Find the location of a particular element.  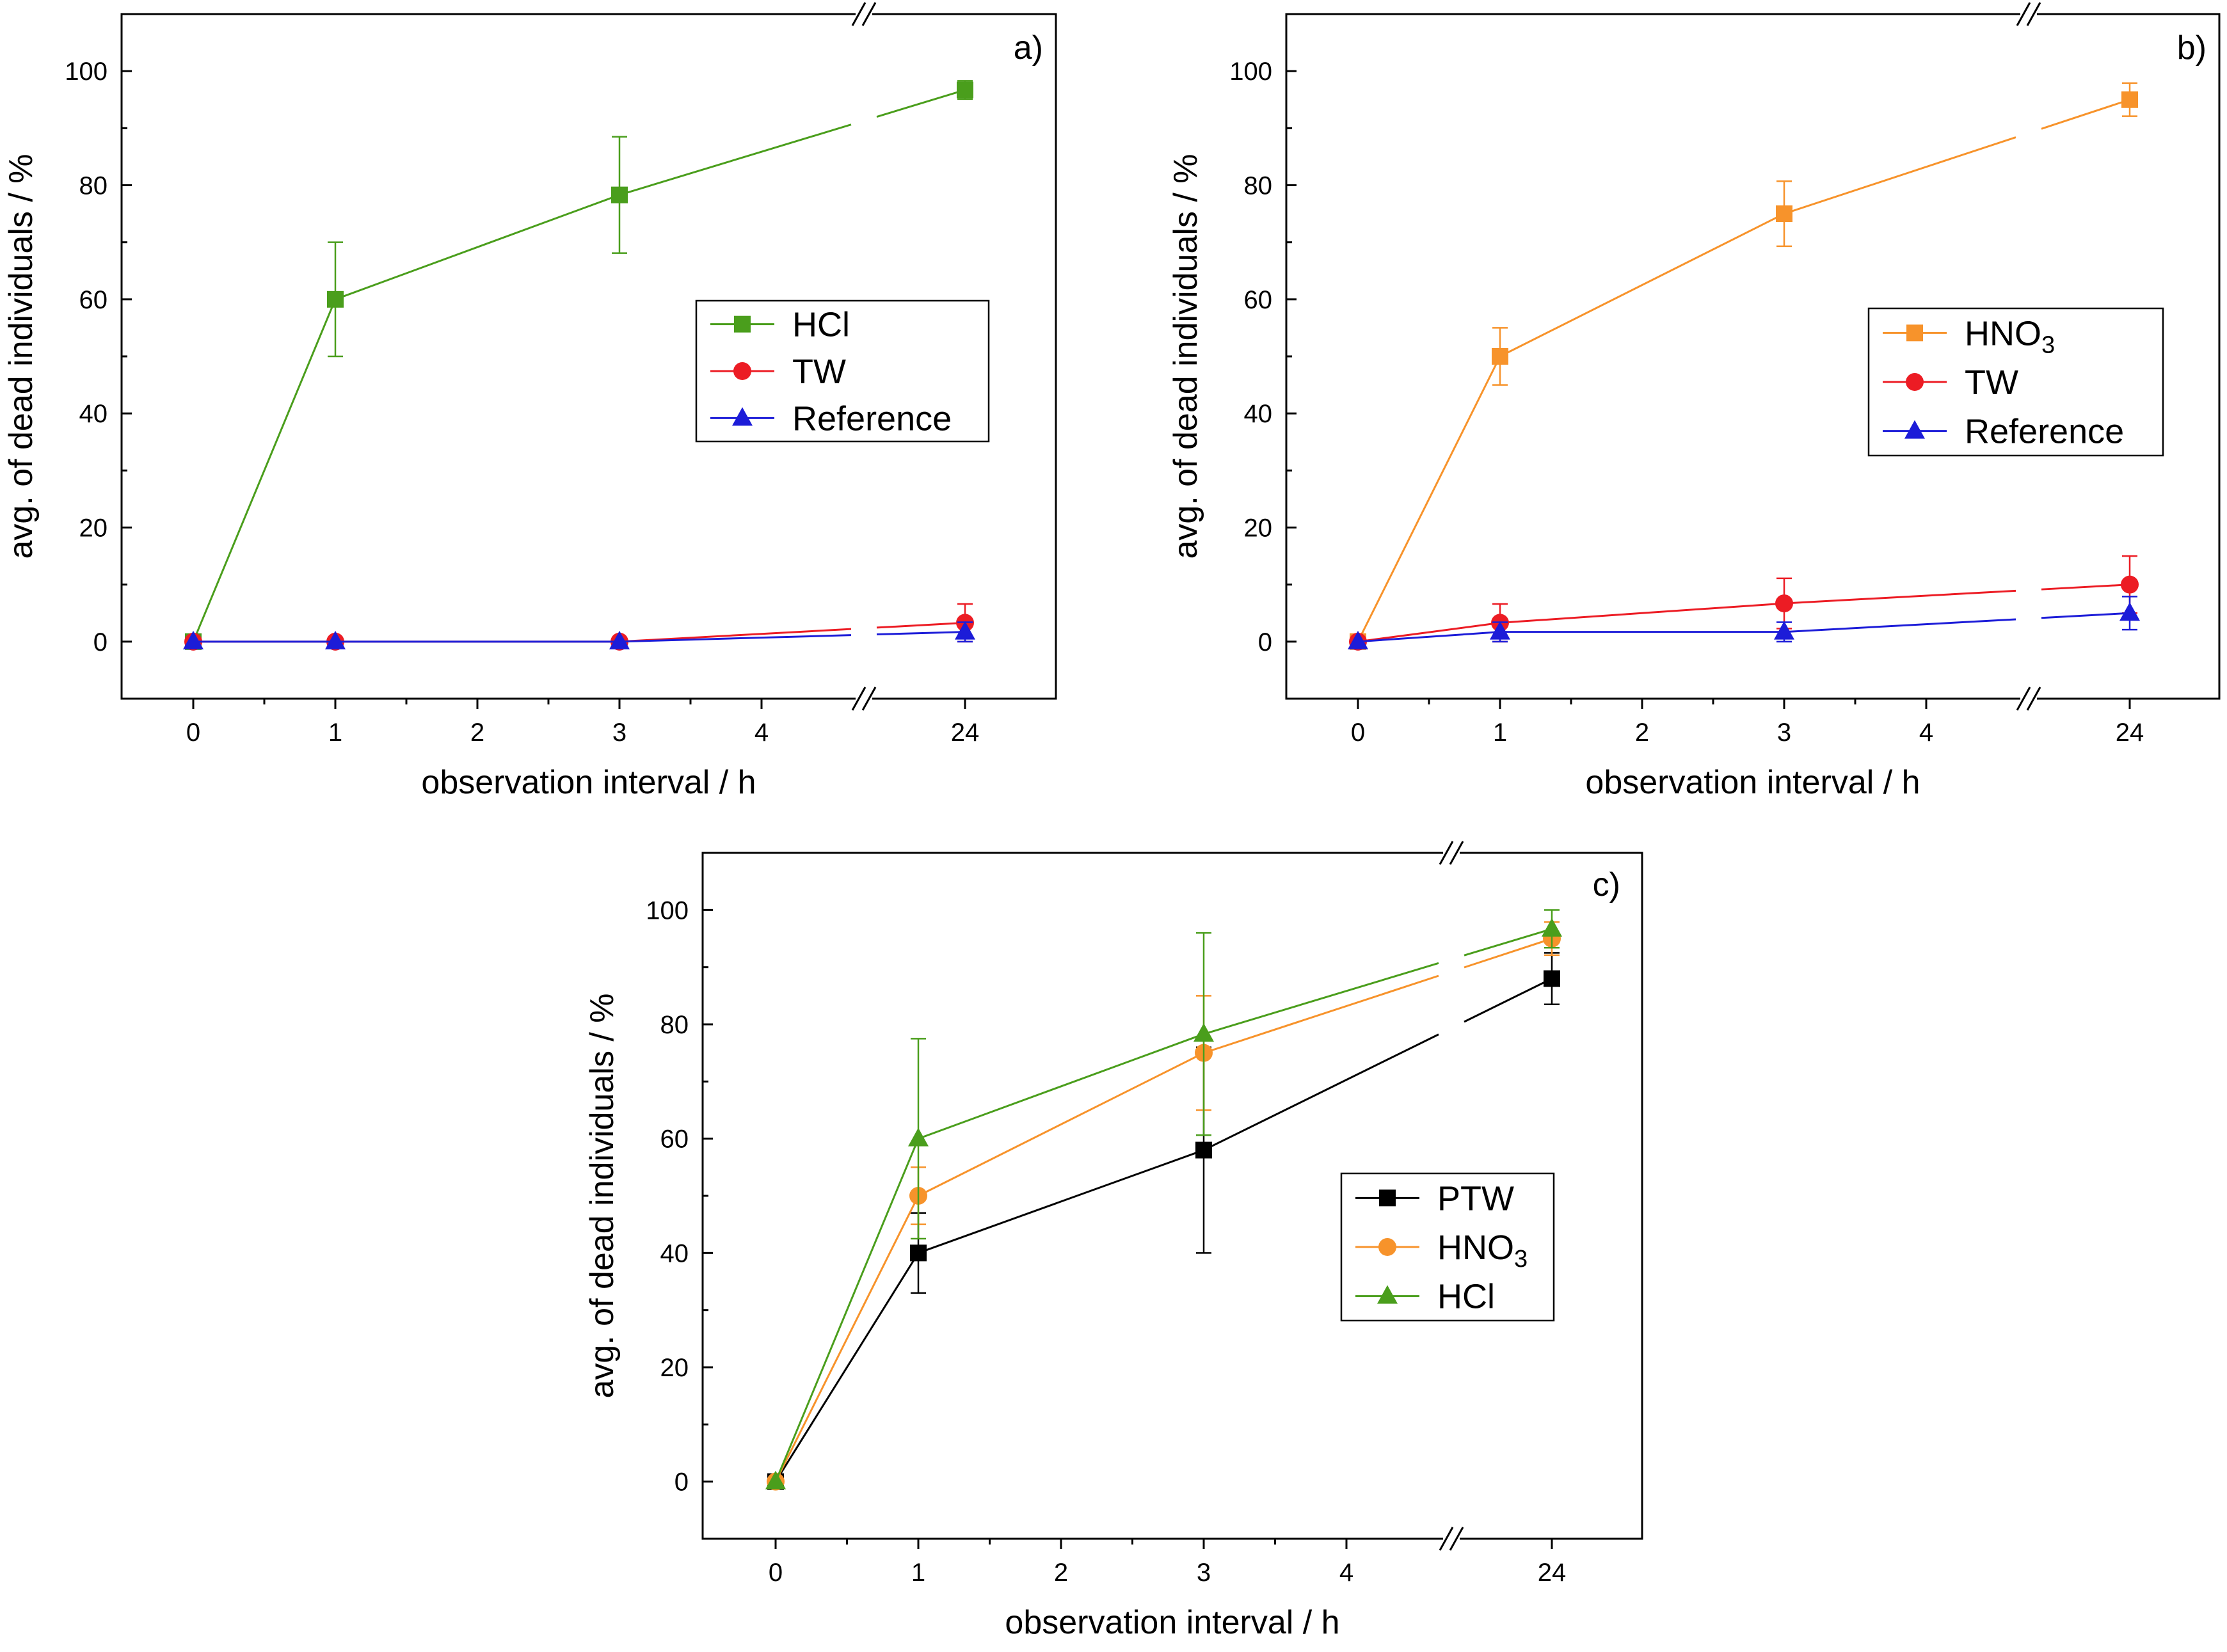

y-tick-label: 40 is located at coordinates (674, 1253).